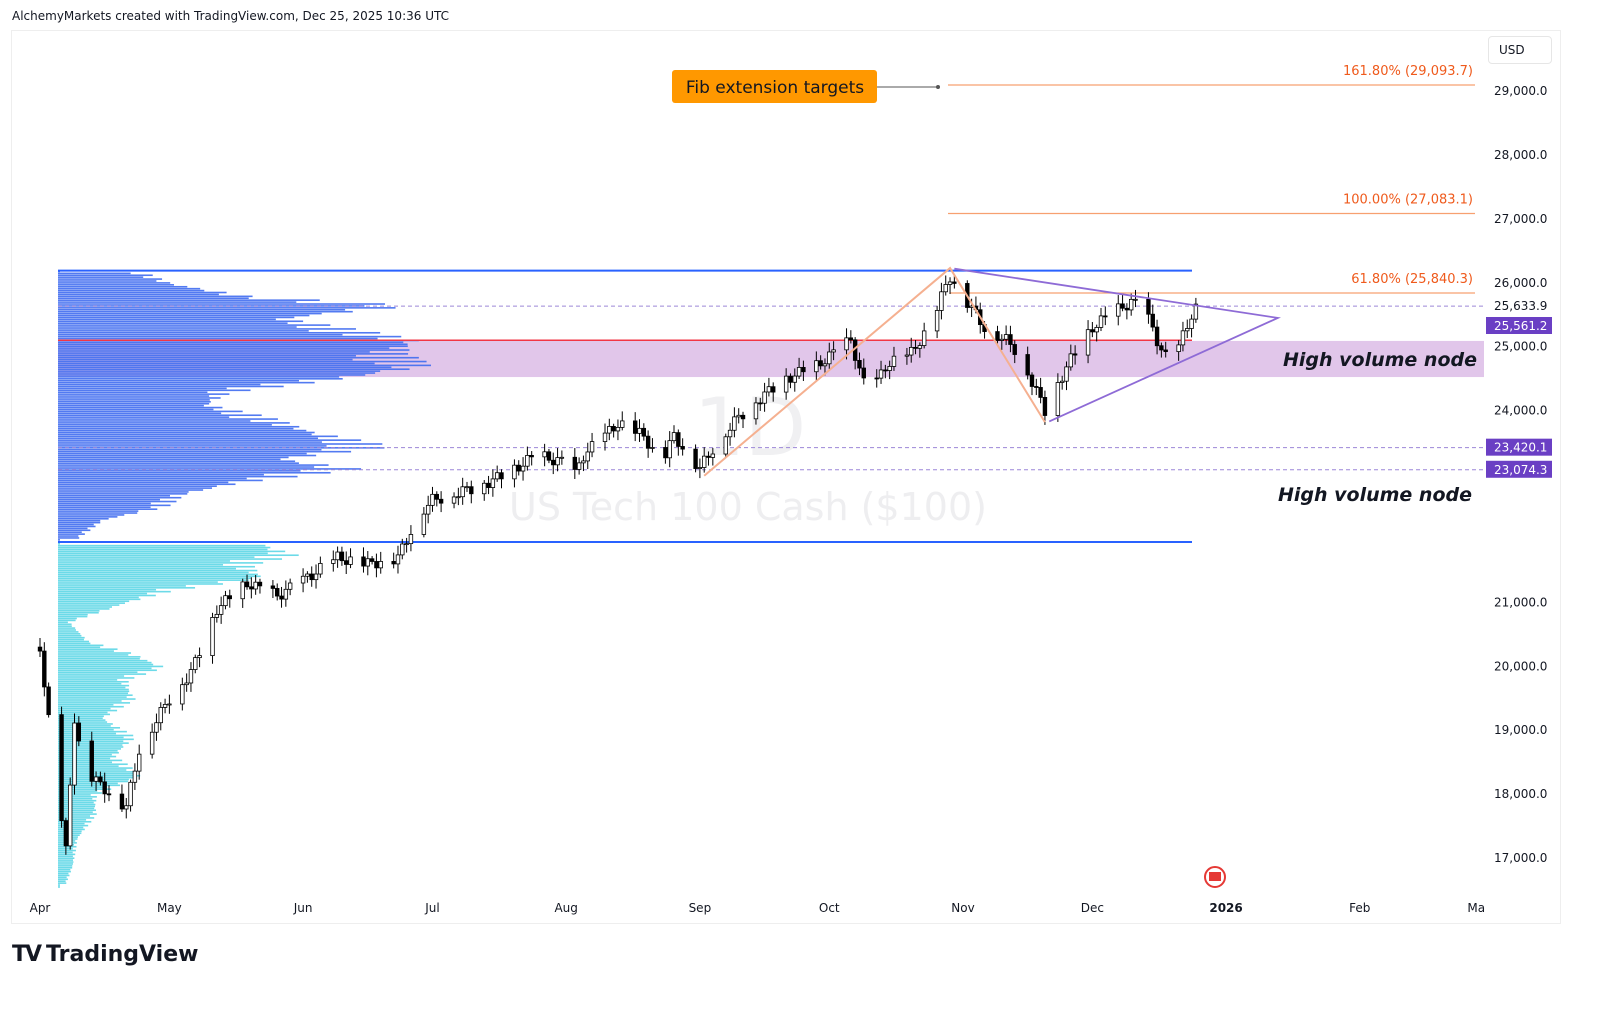  Describe the element at coordinates (1520, 283) in the screenshot. I see `y-axis-tick-label: 26,000.0` at that location.